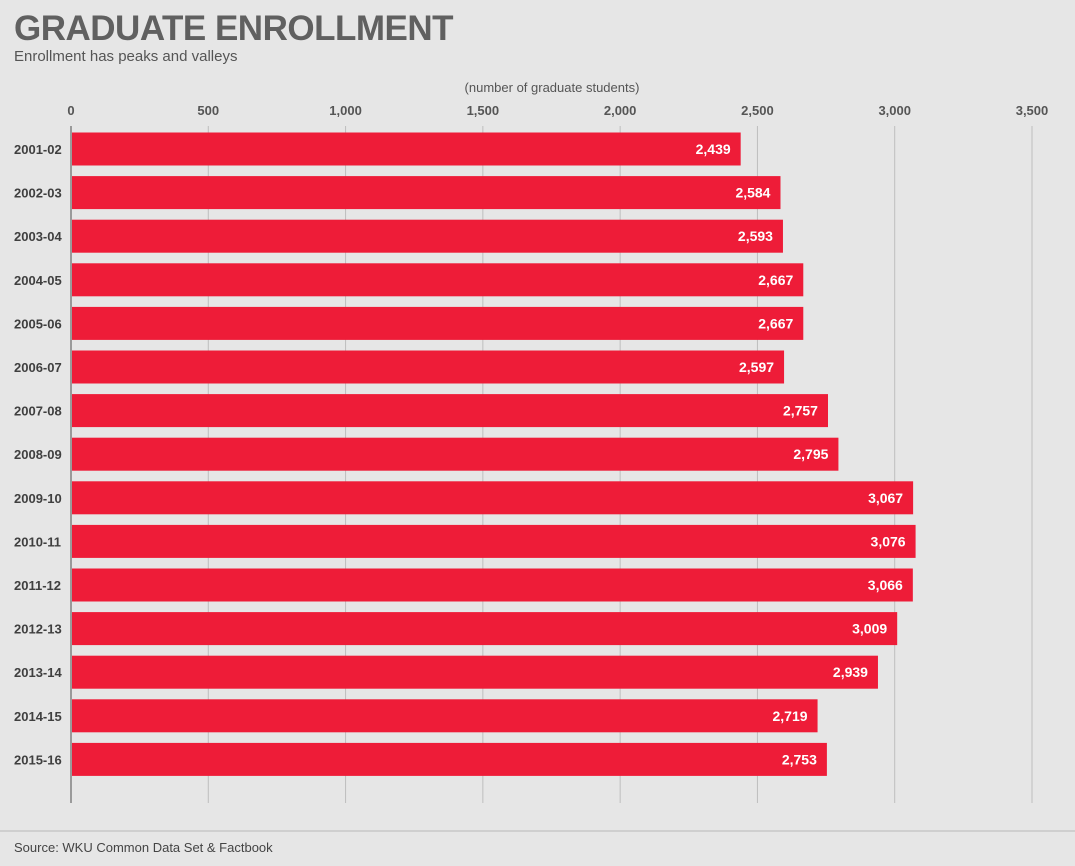 The width and height of the screenshot is (1075, 866). Describe the element at coordinates (810, 454) in the screenshot. I see `value-label: 2,795` at that location.